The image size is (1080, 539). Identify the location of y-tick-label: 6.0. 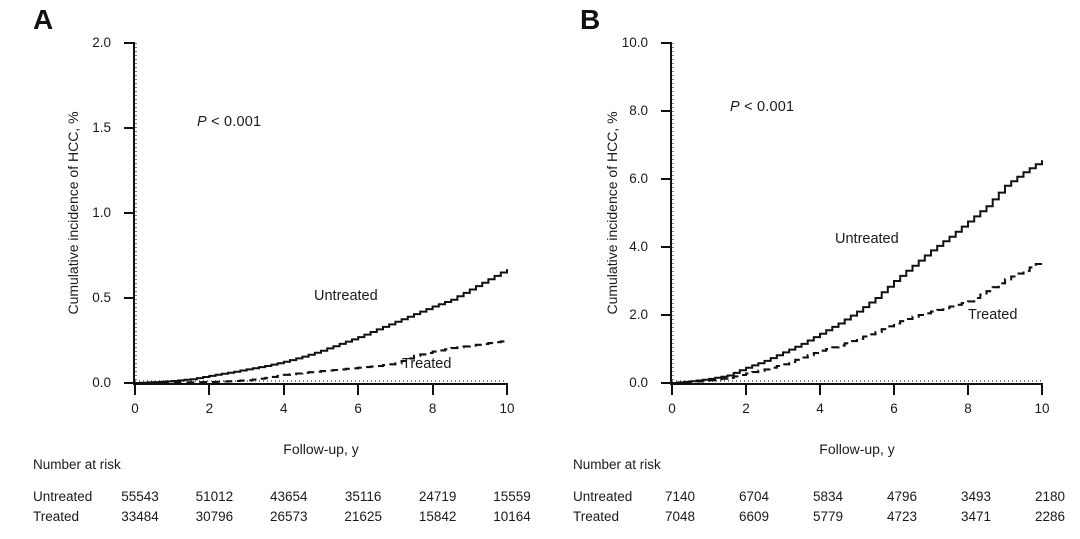
(638, 178).